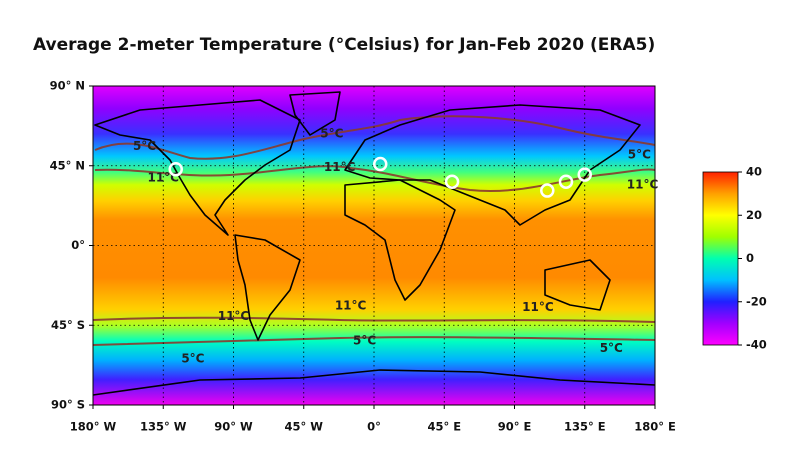 Image resolution: width=800 pixels, height=471 pixels. Describe the element at coordinates (374, 427) in the screenshot. I see `x-tick-label: 0°` at that location.